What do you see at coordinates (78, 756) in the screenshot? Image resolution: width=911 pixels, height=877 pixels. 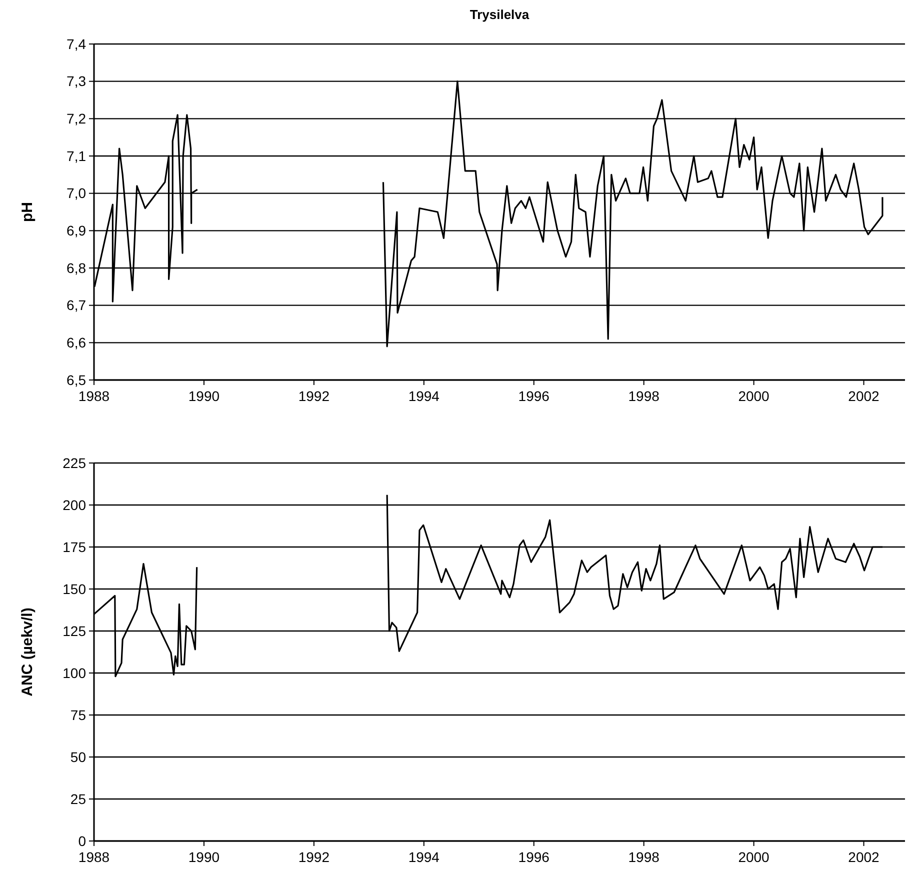 I see `y-tick-label: 50` at bounding box center [78, 756].